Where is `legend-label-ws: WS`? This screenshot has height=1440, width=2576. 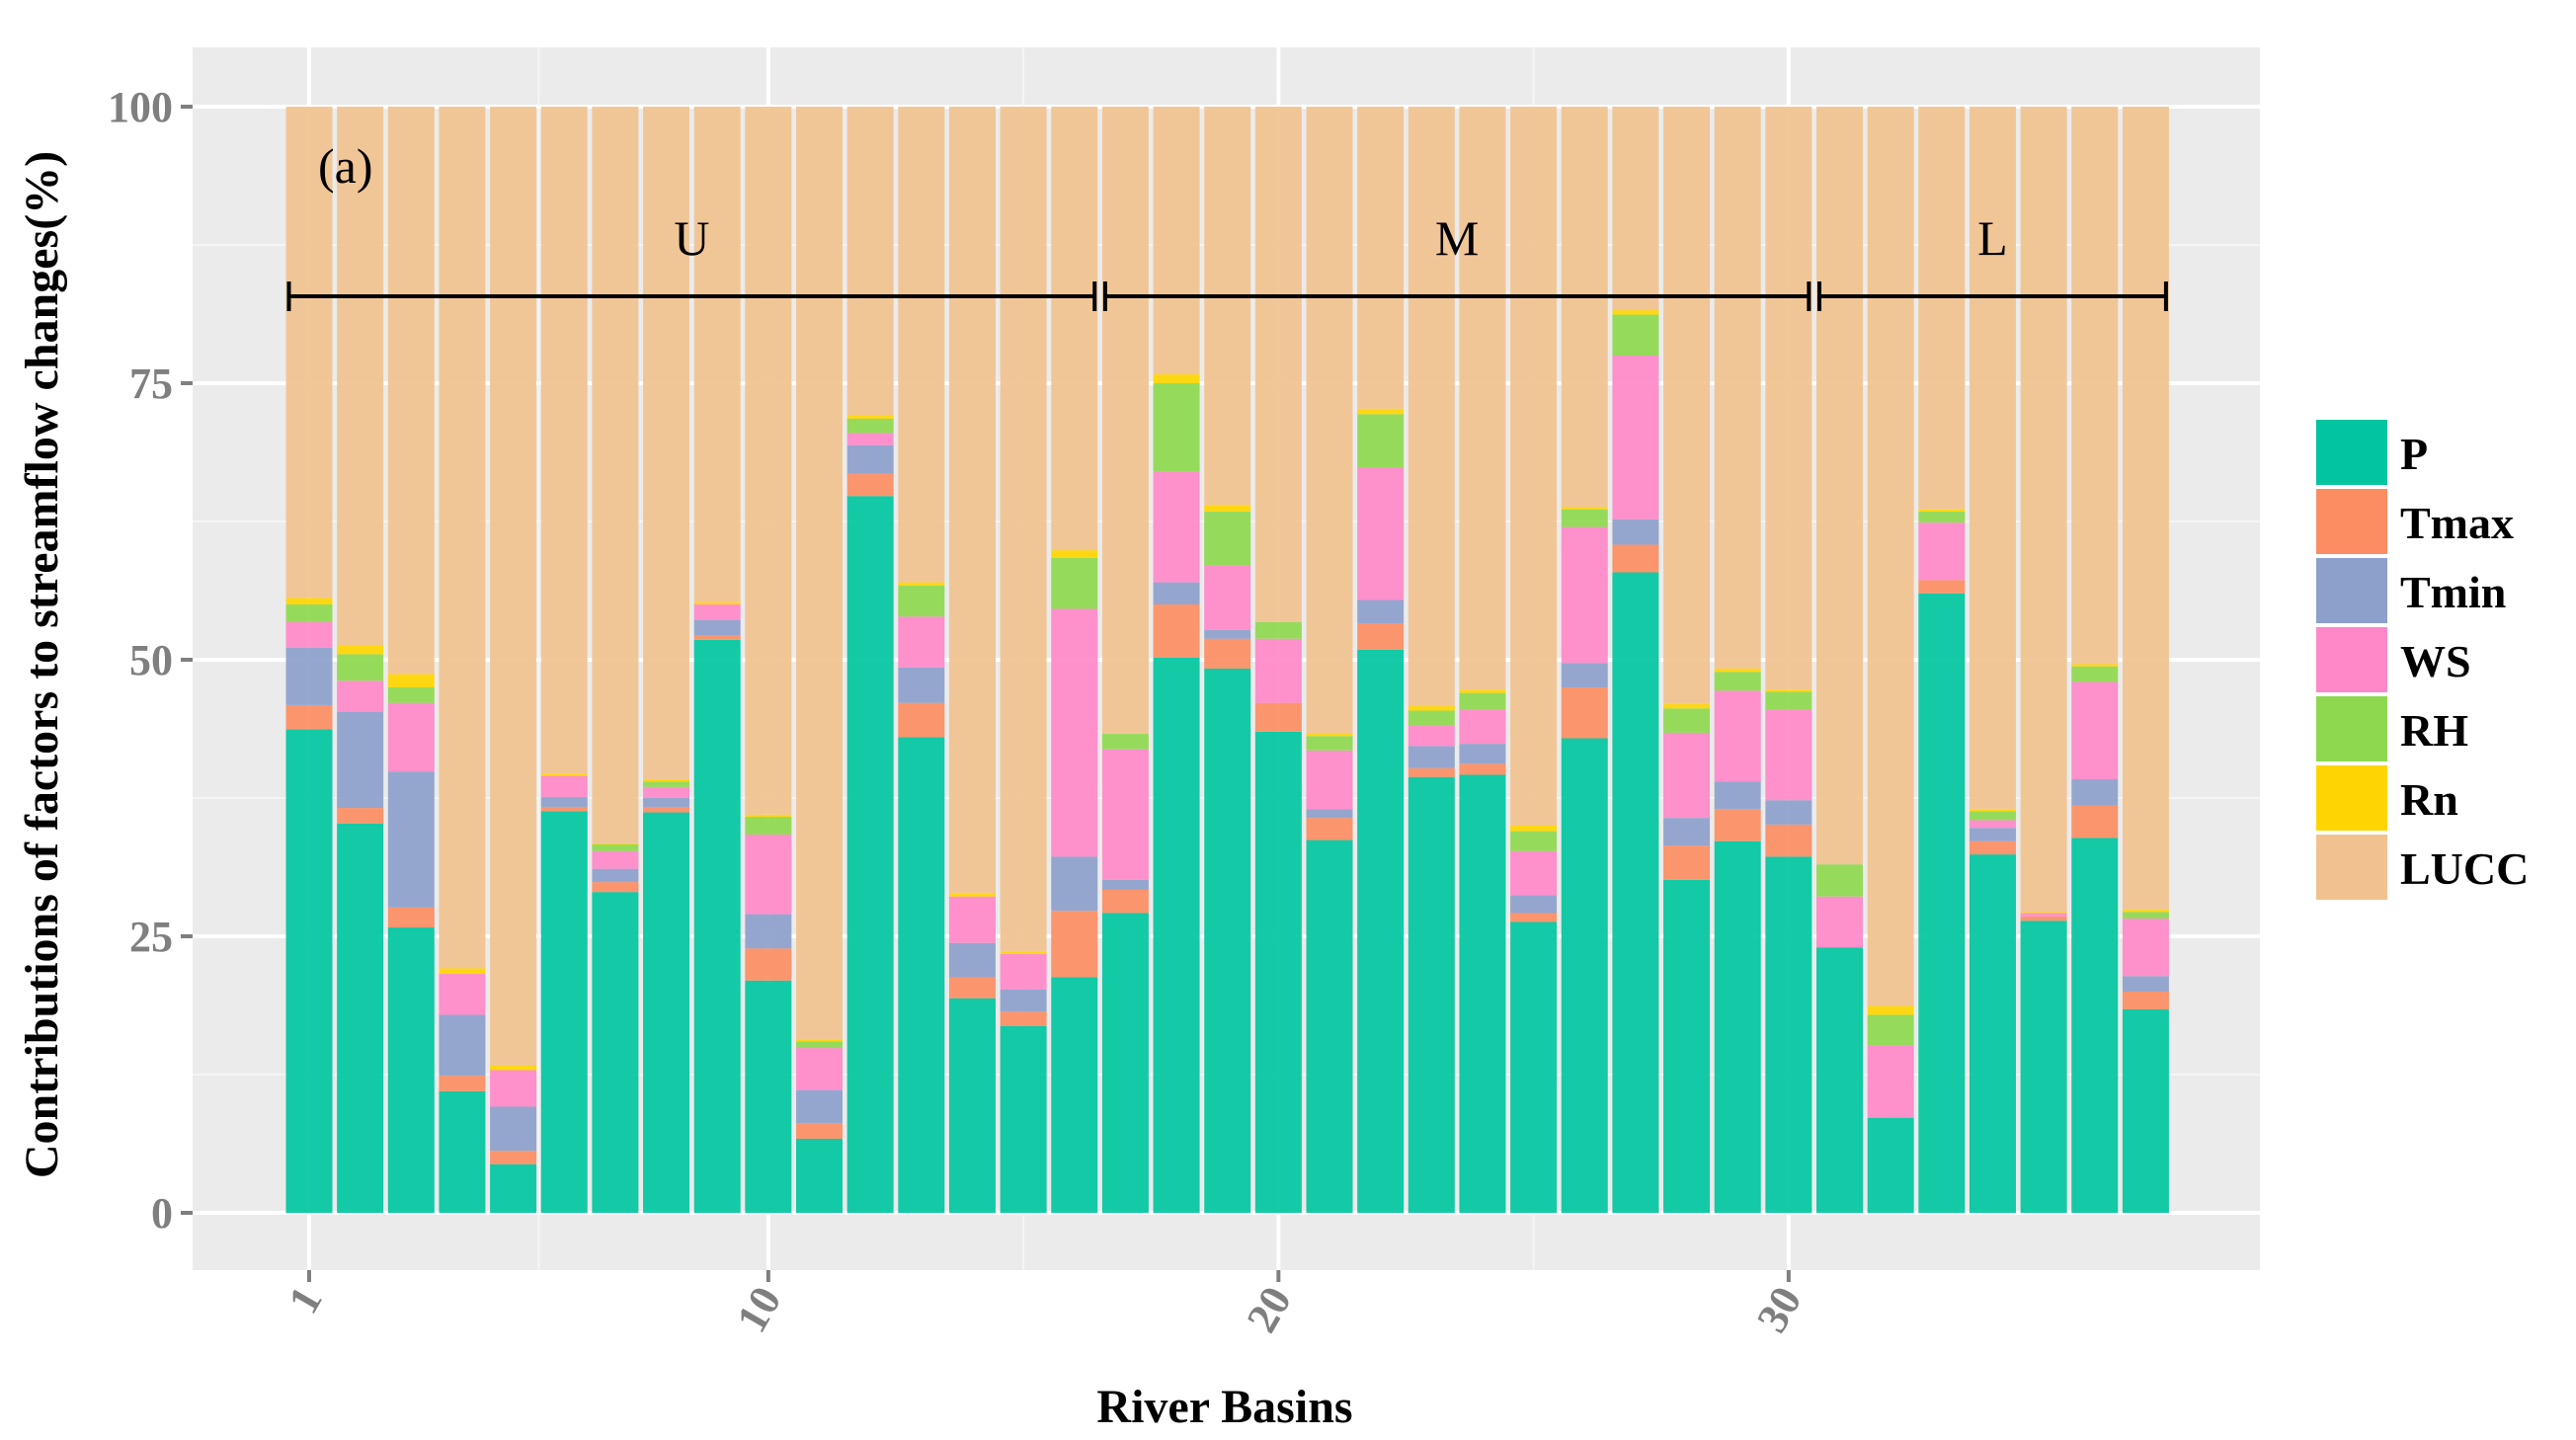
legend-label-ws: WS is located at coordinates (2435, 661).